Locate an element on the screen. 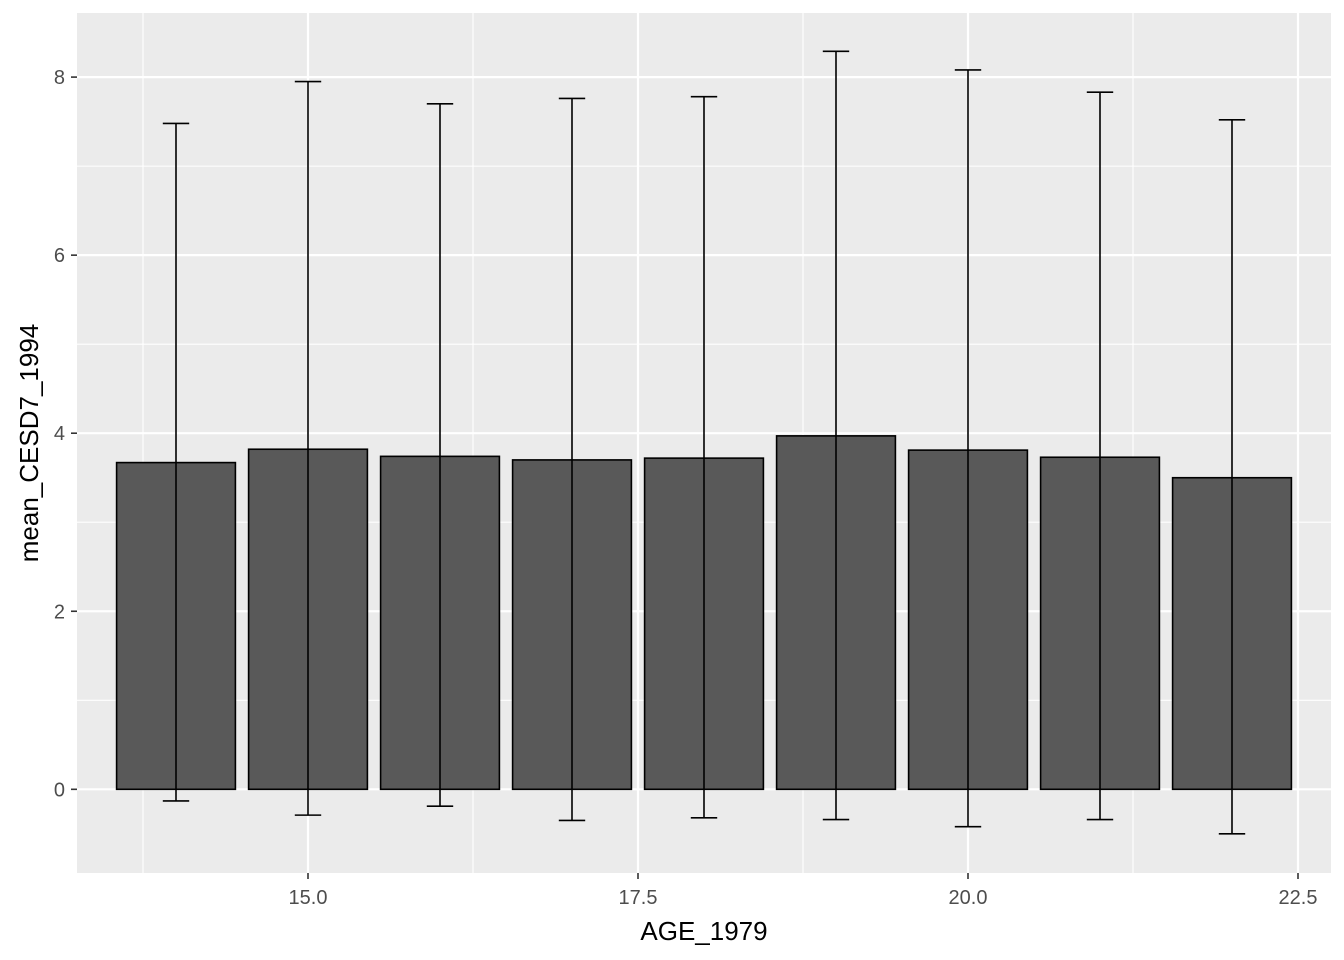  x-axis: 15.0 17.5 20.0 22.5 is located at coordinates (803, 891).